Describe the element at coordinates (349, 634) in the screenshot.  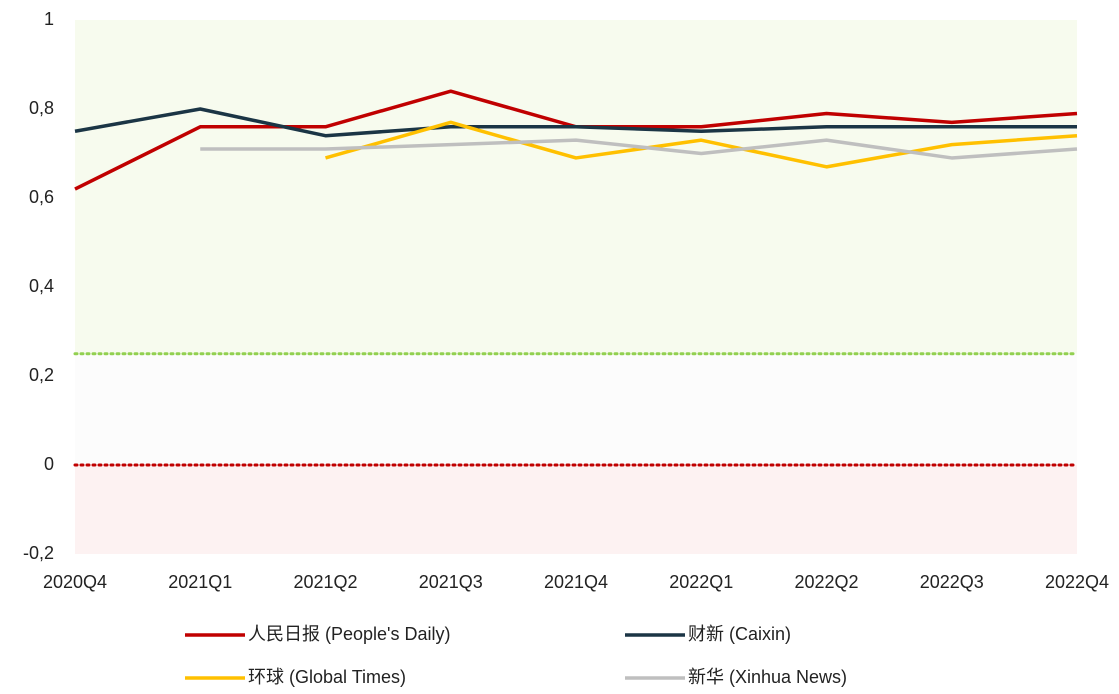
I see `legend-label: 人民日报 (People's Daily)` at that location.